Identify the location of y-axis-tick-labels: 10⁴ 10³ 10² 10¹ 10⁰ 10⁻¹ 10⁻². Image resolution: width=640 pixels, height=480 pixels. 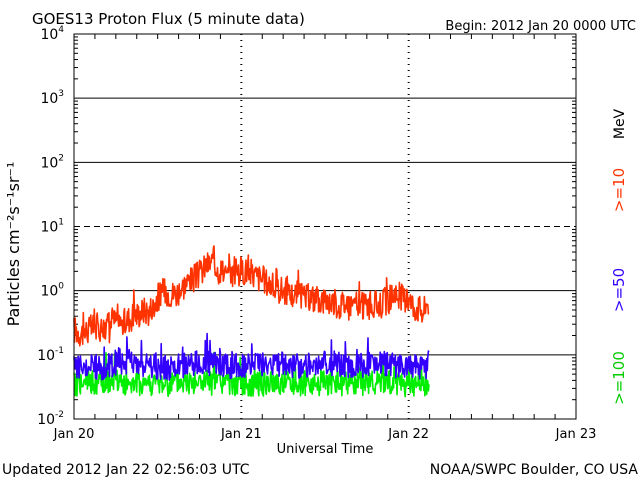
(50, 226).